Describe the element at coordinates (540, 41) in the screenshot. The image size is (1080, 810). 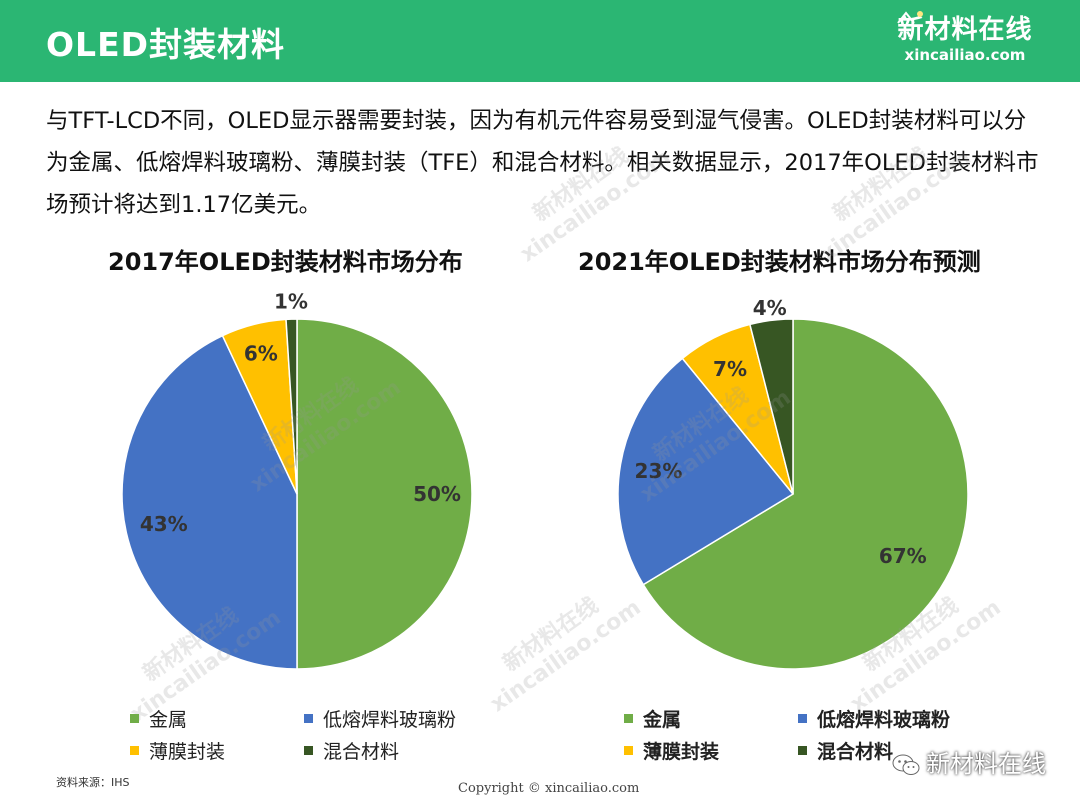
I see `header-bar: OLED封装材料 新材料在线 xincailiao.com` at that location.